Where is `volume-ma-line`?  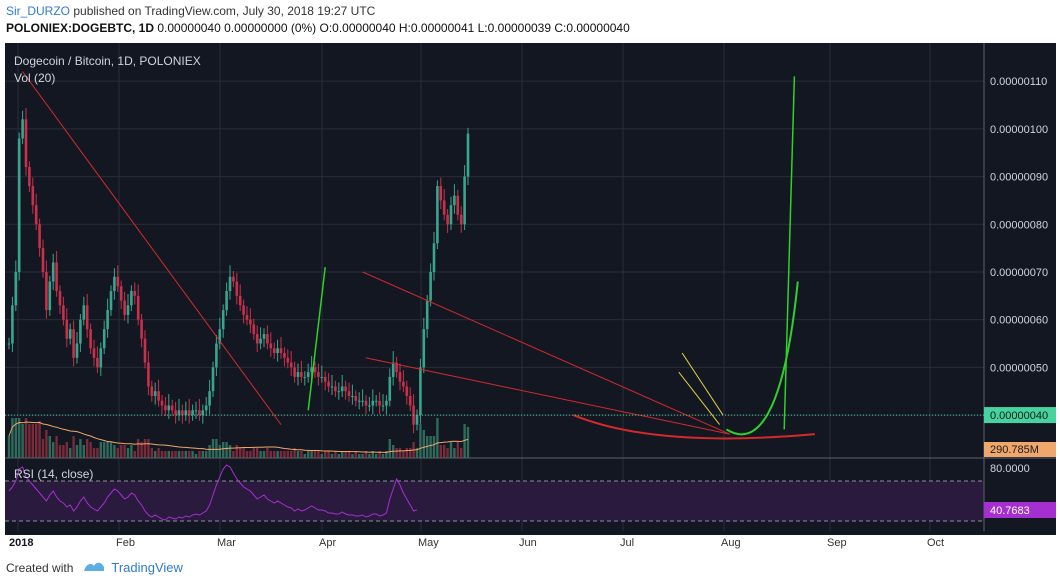
volume-ma-line is located at coordinates (238, 437).